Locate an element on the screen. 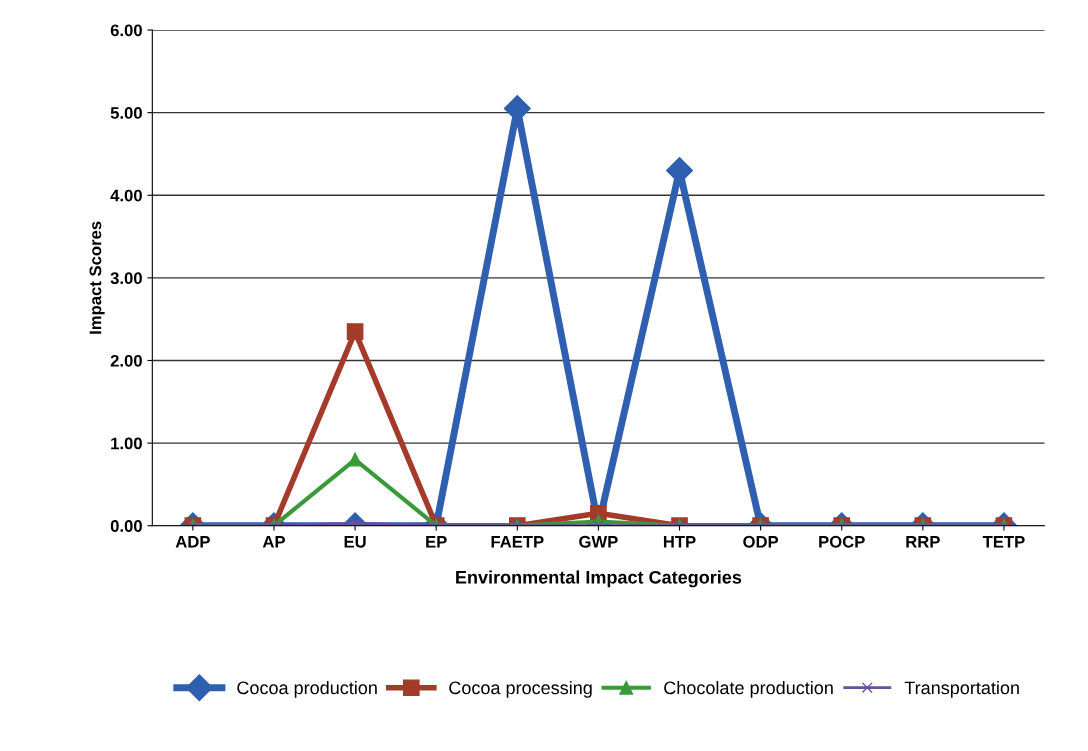 This screenshot has width=1088, height=751. y-tick-label: 5.00 is located at coordinates (126, 113).